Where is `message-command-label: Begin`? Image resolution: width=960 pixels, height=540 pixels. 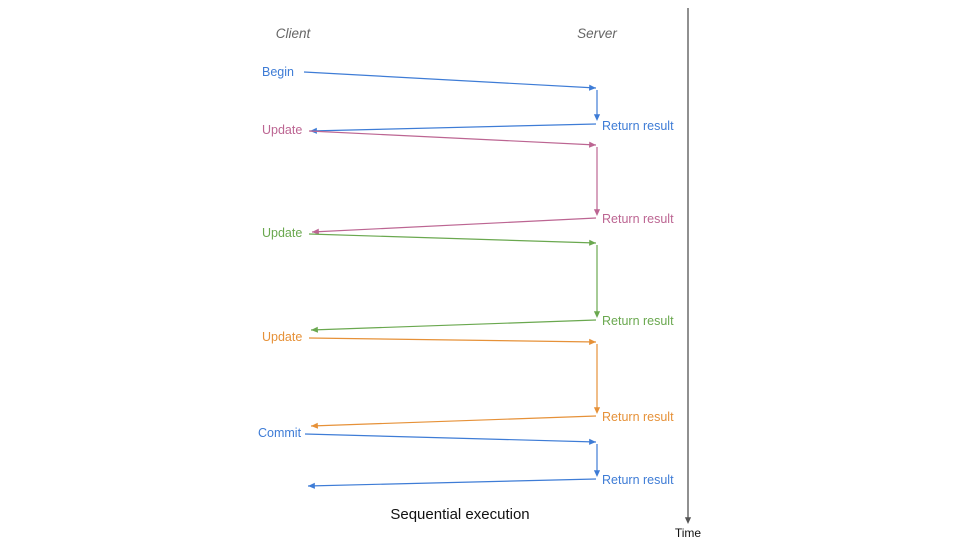
message-command-label: Begin is located at coordinates (278, 72).